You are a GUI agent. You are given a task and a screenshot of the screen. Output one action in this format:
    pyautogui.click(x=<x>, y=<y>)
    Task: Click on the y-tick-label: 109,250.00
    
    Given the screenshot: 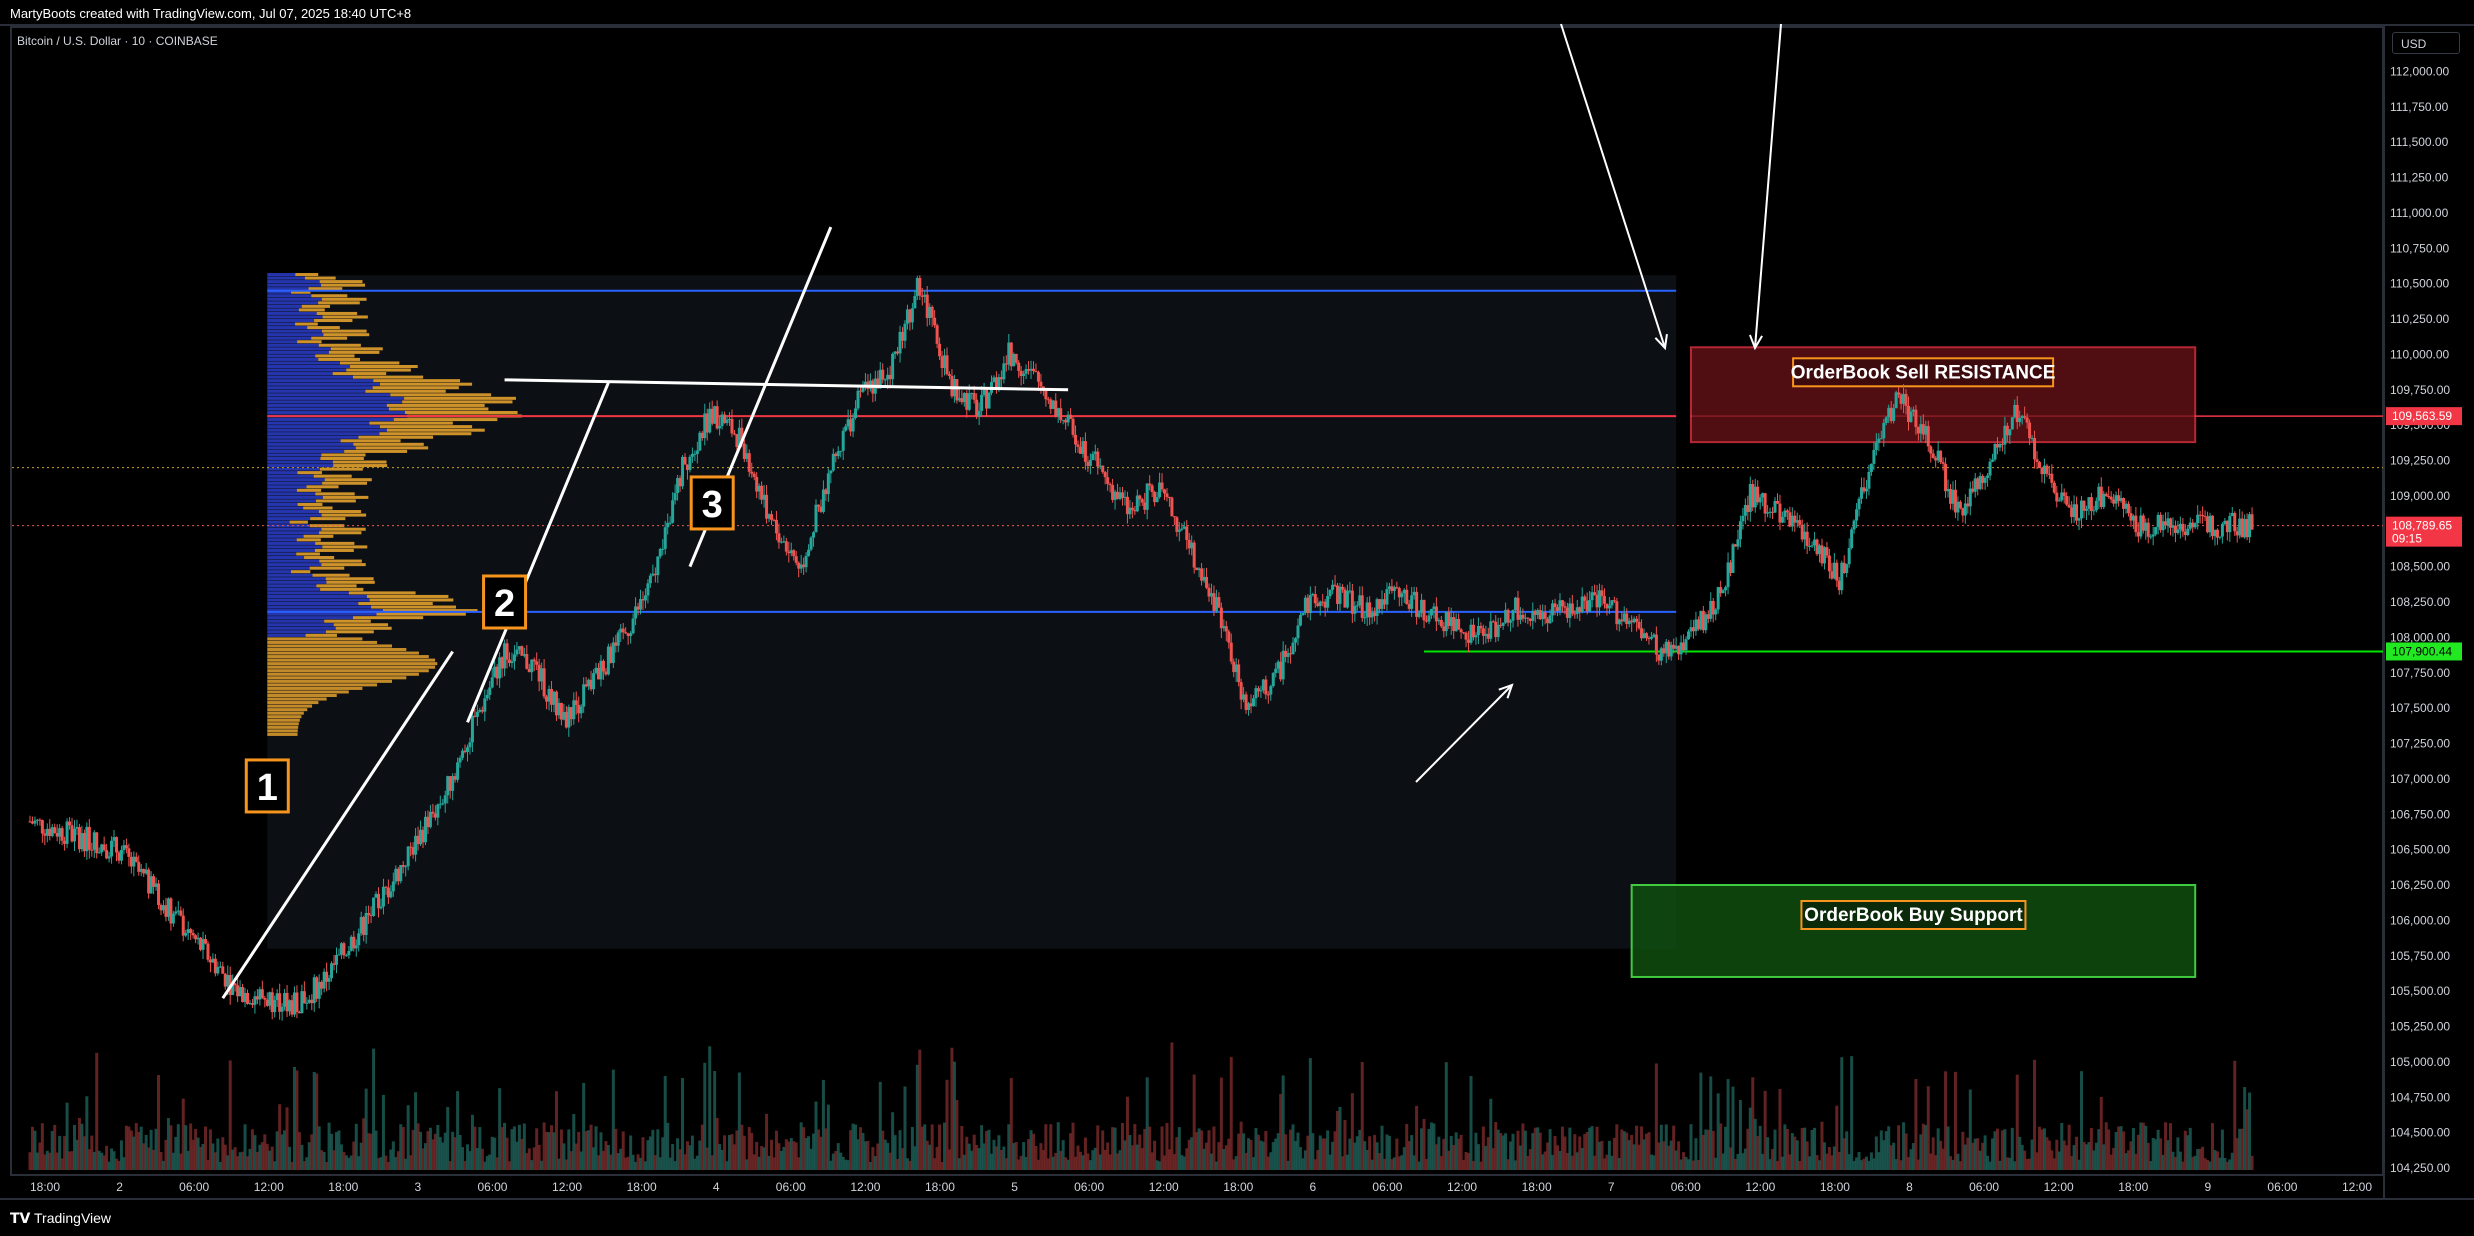 What is the action you would take?
    pyautogui.click(x=2420, y=461)
    